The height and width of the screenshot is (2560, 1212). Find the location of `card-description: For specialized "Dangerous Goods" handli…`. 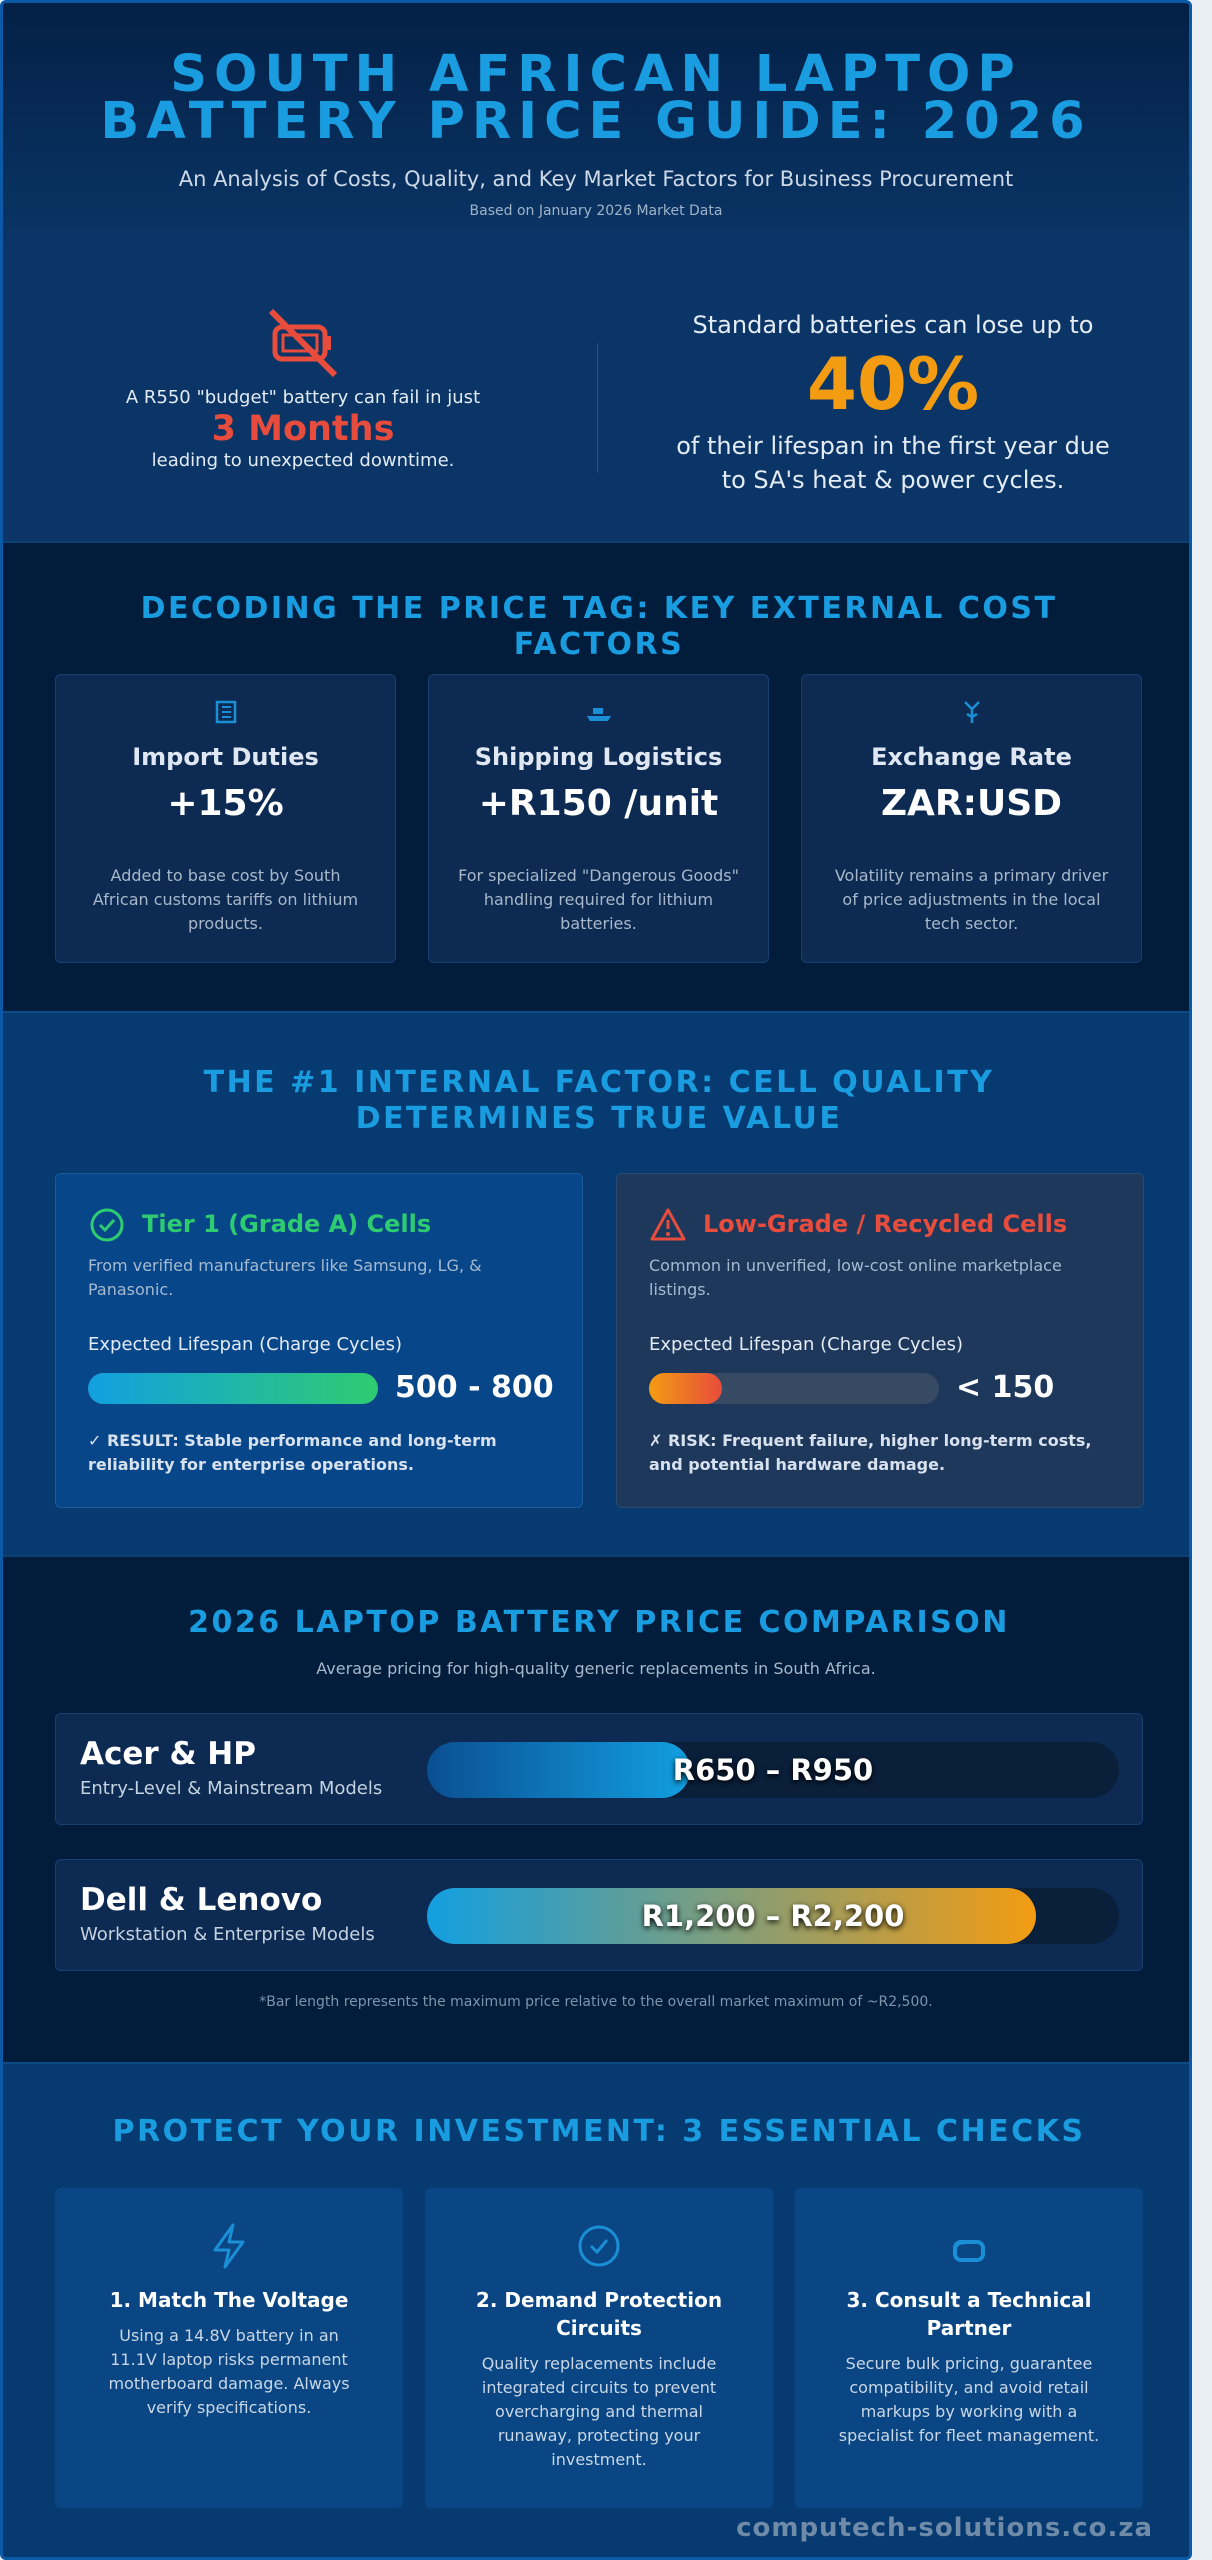

card-description: For specialized "Dangerous Goods" handli… is located at coordinates (598, 899).